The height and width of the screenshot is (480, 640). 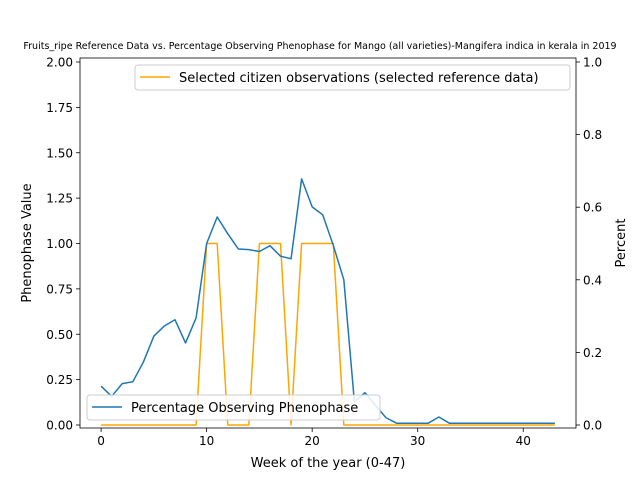 I want to click on y-left-tick-label: 1.50, so click(x=59, y=153).